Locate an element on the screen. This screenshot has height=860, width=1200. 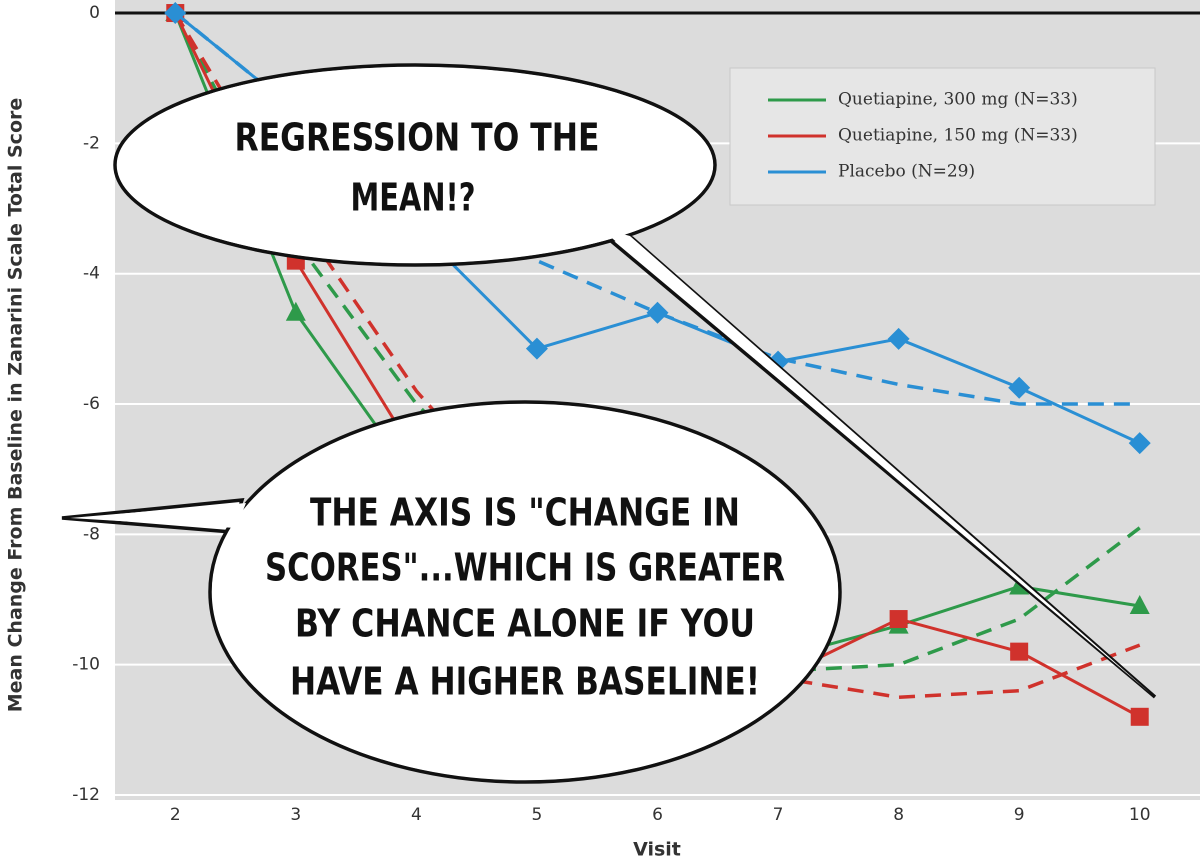
legend-label: Quetiapine, 150 mg (N=33) is located at coordinates (958, 136).